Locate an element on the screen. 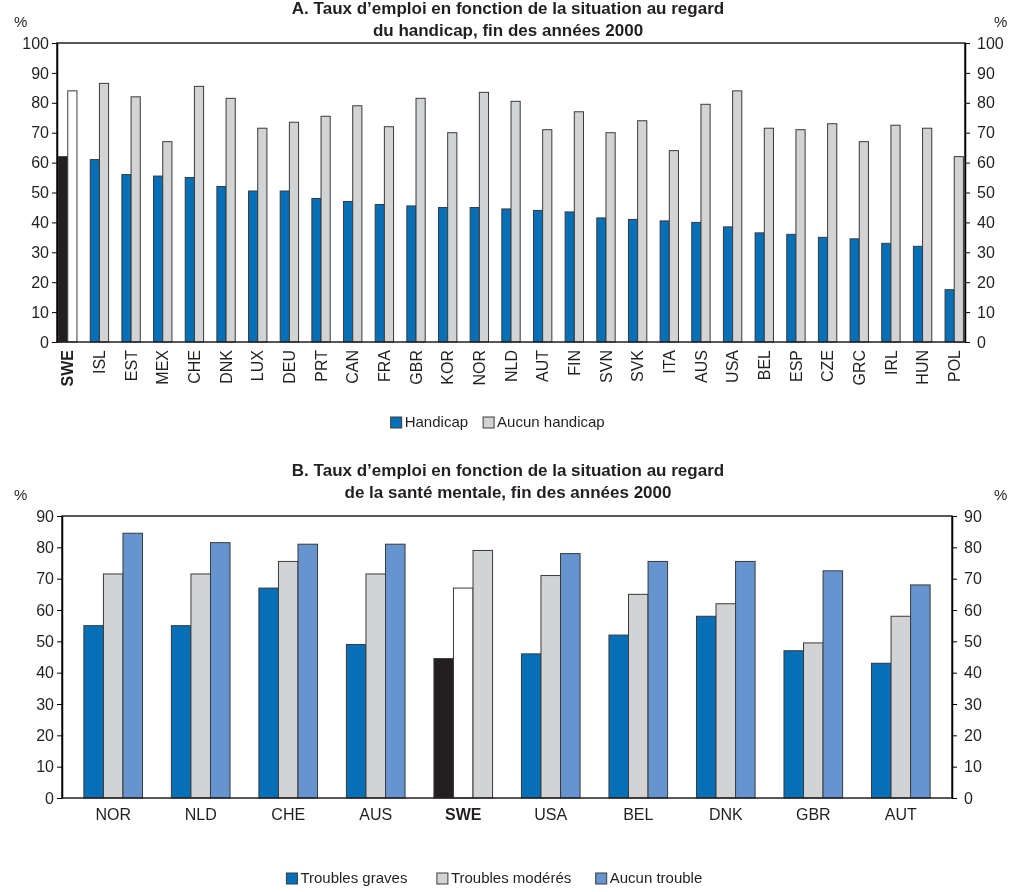 The height and width of the screenshot is (892, 1016). x-tick-label: SVK is located at coordinates (638, 366).